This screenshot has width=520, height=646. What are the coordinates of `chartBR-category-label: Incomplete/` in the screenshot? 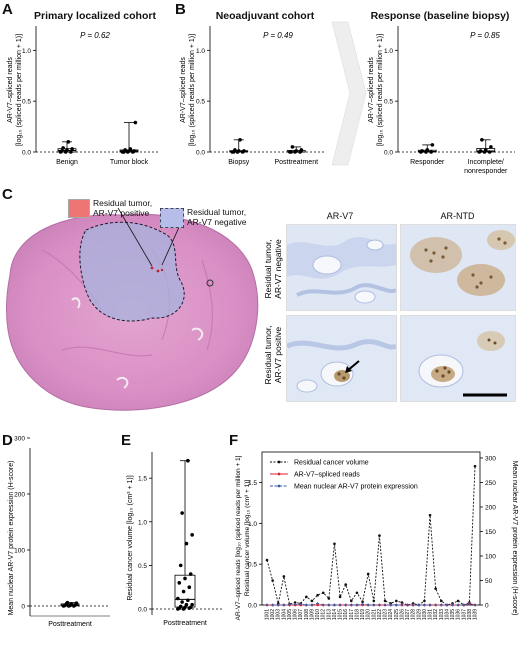 It's located at (486, 162).